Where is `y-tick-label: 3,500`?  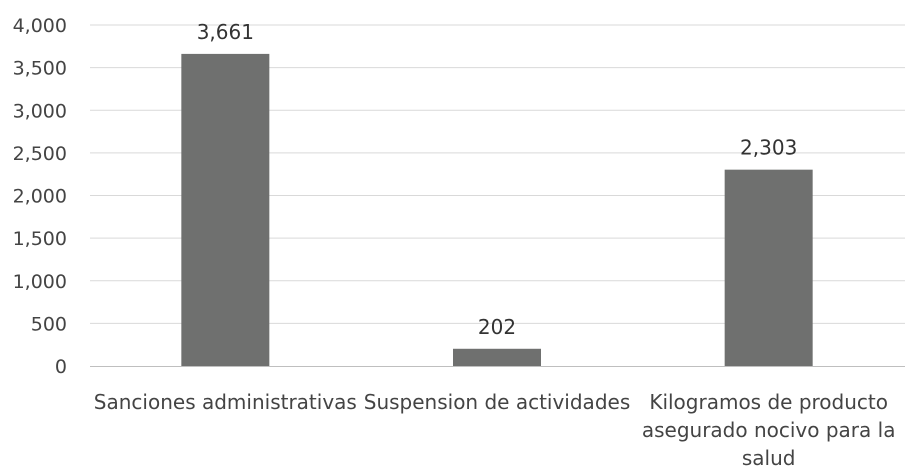
y-tick-label: 3,500 is located at coordinates (40, 69).